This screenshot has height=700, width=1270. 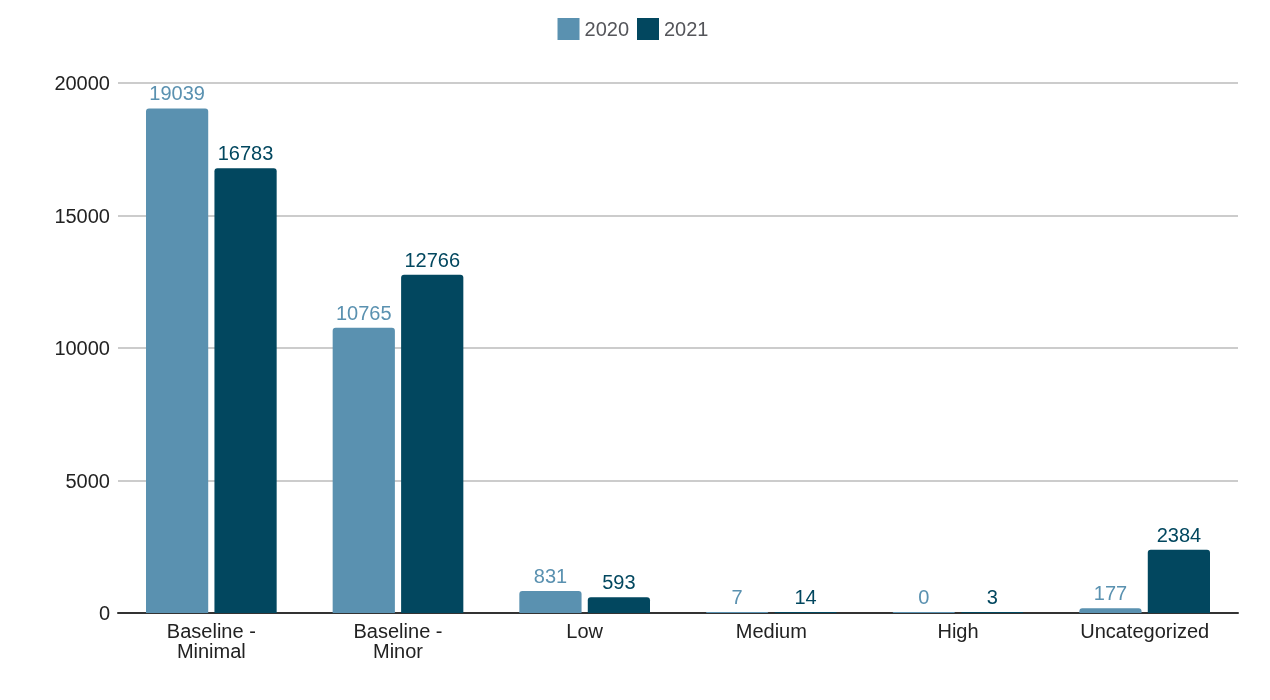 What do you see at coordinates (992, 597) in the screenshot?
I see `data-label: 3` at bounding box center [992, 597].